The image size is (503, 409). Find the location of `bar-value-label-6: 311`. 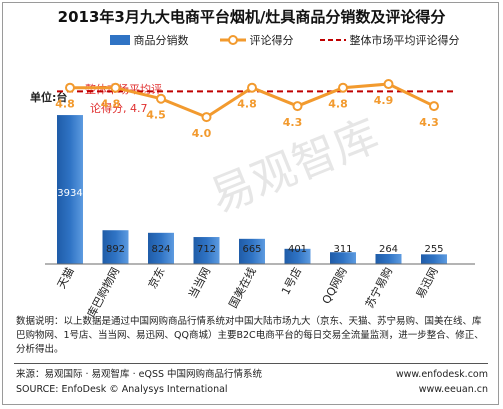

bar-value-label-6: 311 is located at coordinates (342, 249).